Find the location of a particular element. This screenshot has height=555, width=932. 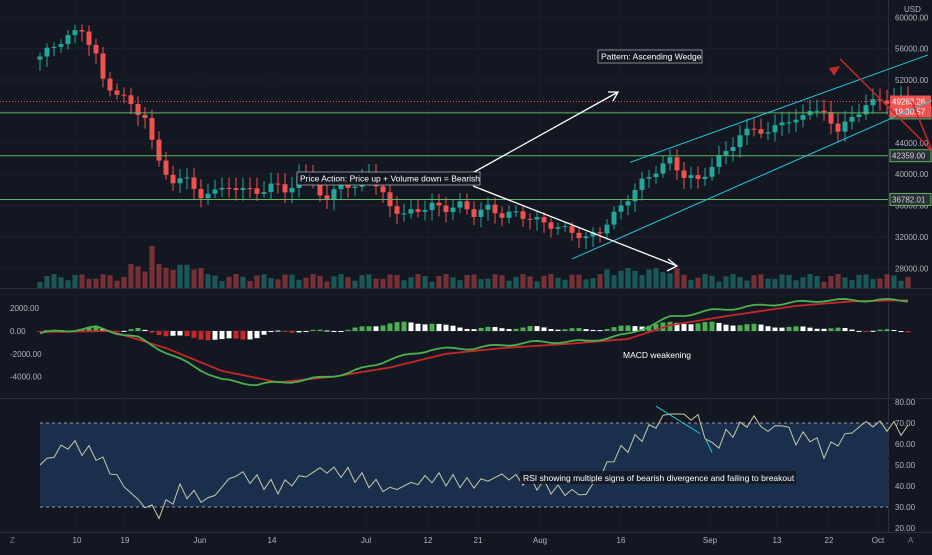

macd-y-tick: -2000.00 is located at coordinates (26, 354).